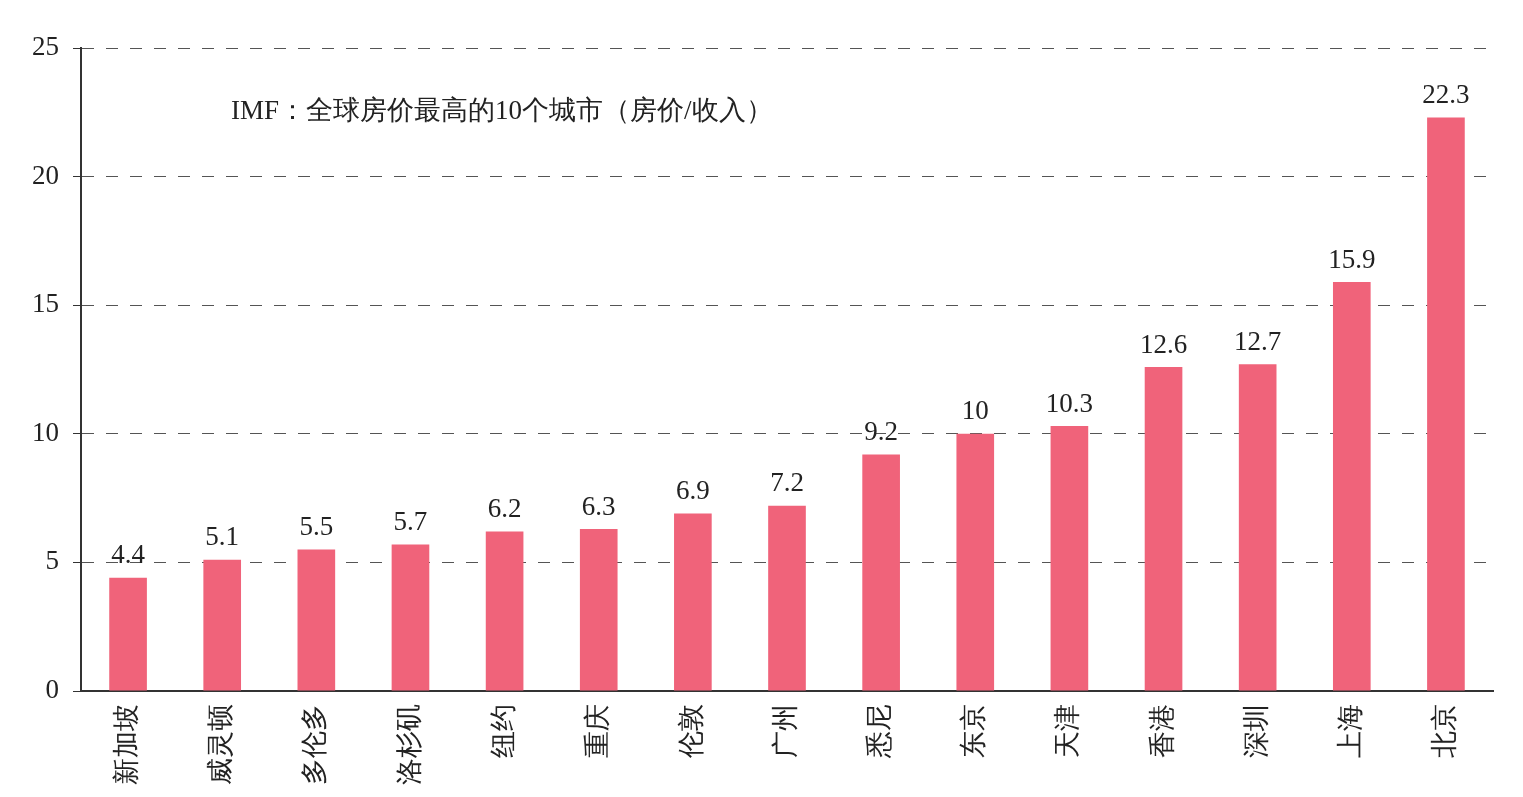 The width and height of the screenshot is (1523, 797). I want to click on x-tick-label: 多伦多, so click(314, 744).